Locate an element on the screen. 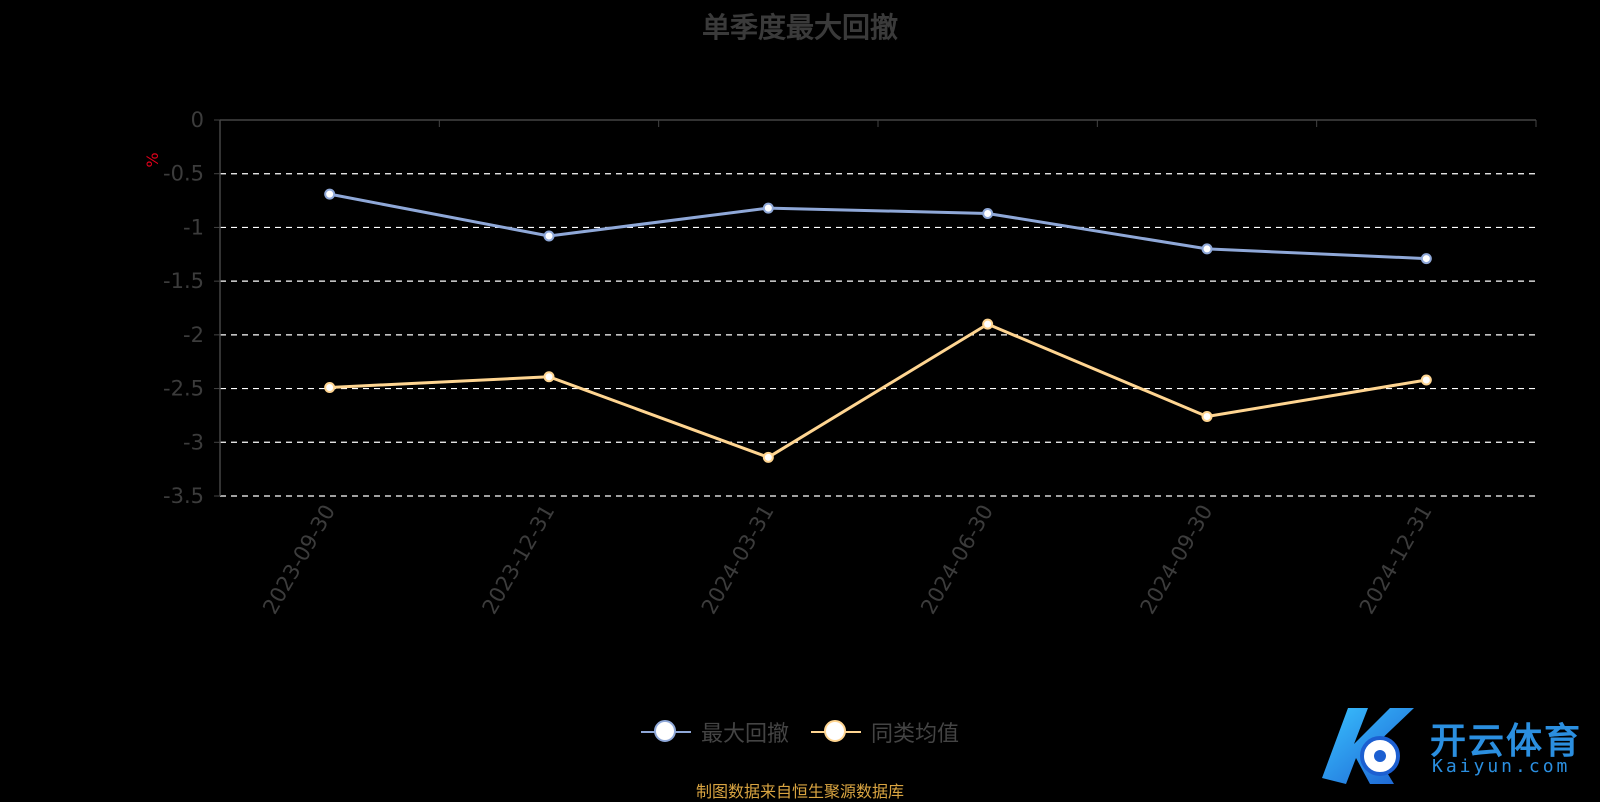 The width and height of the screenshot is (1600, 802). x-tick-label: 2024-06-30 is located at coordinates (957, 560).